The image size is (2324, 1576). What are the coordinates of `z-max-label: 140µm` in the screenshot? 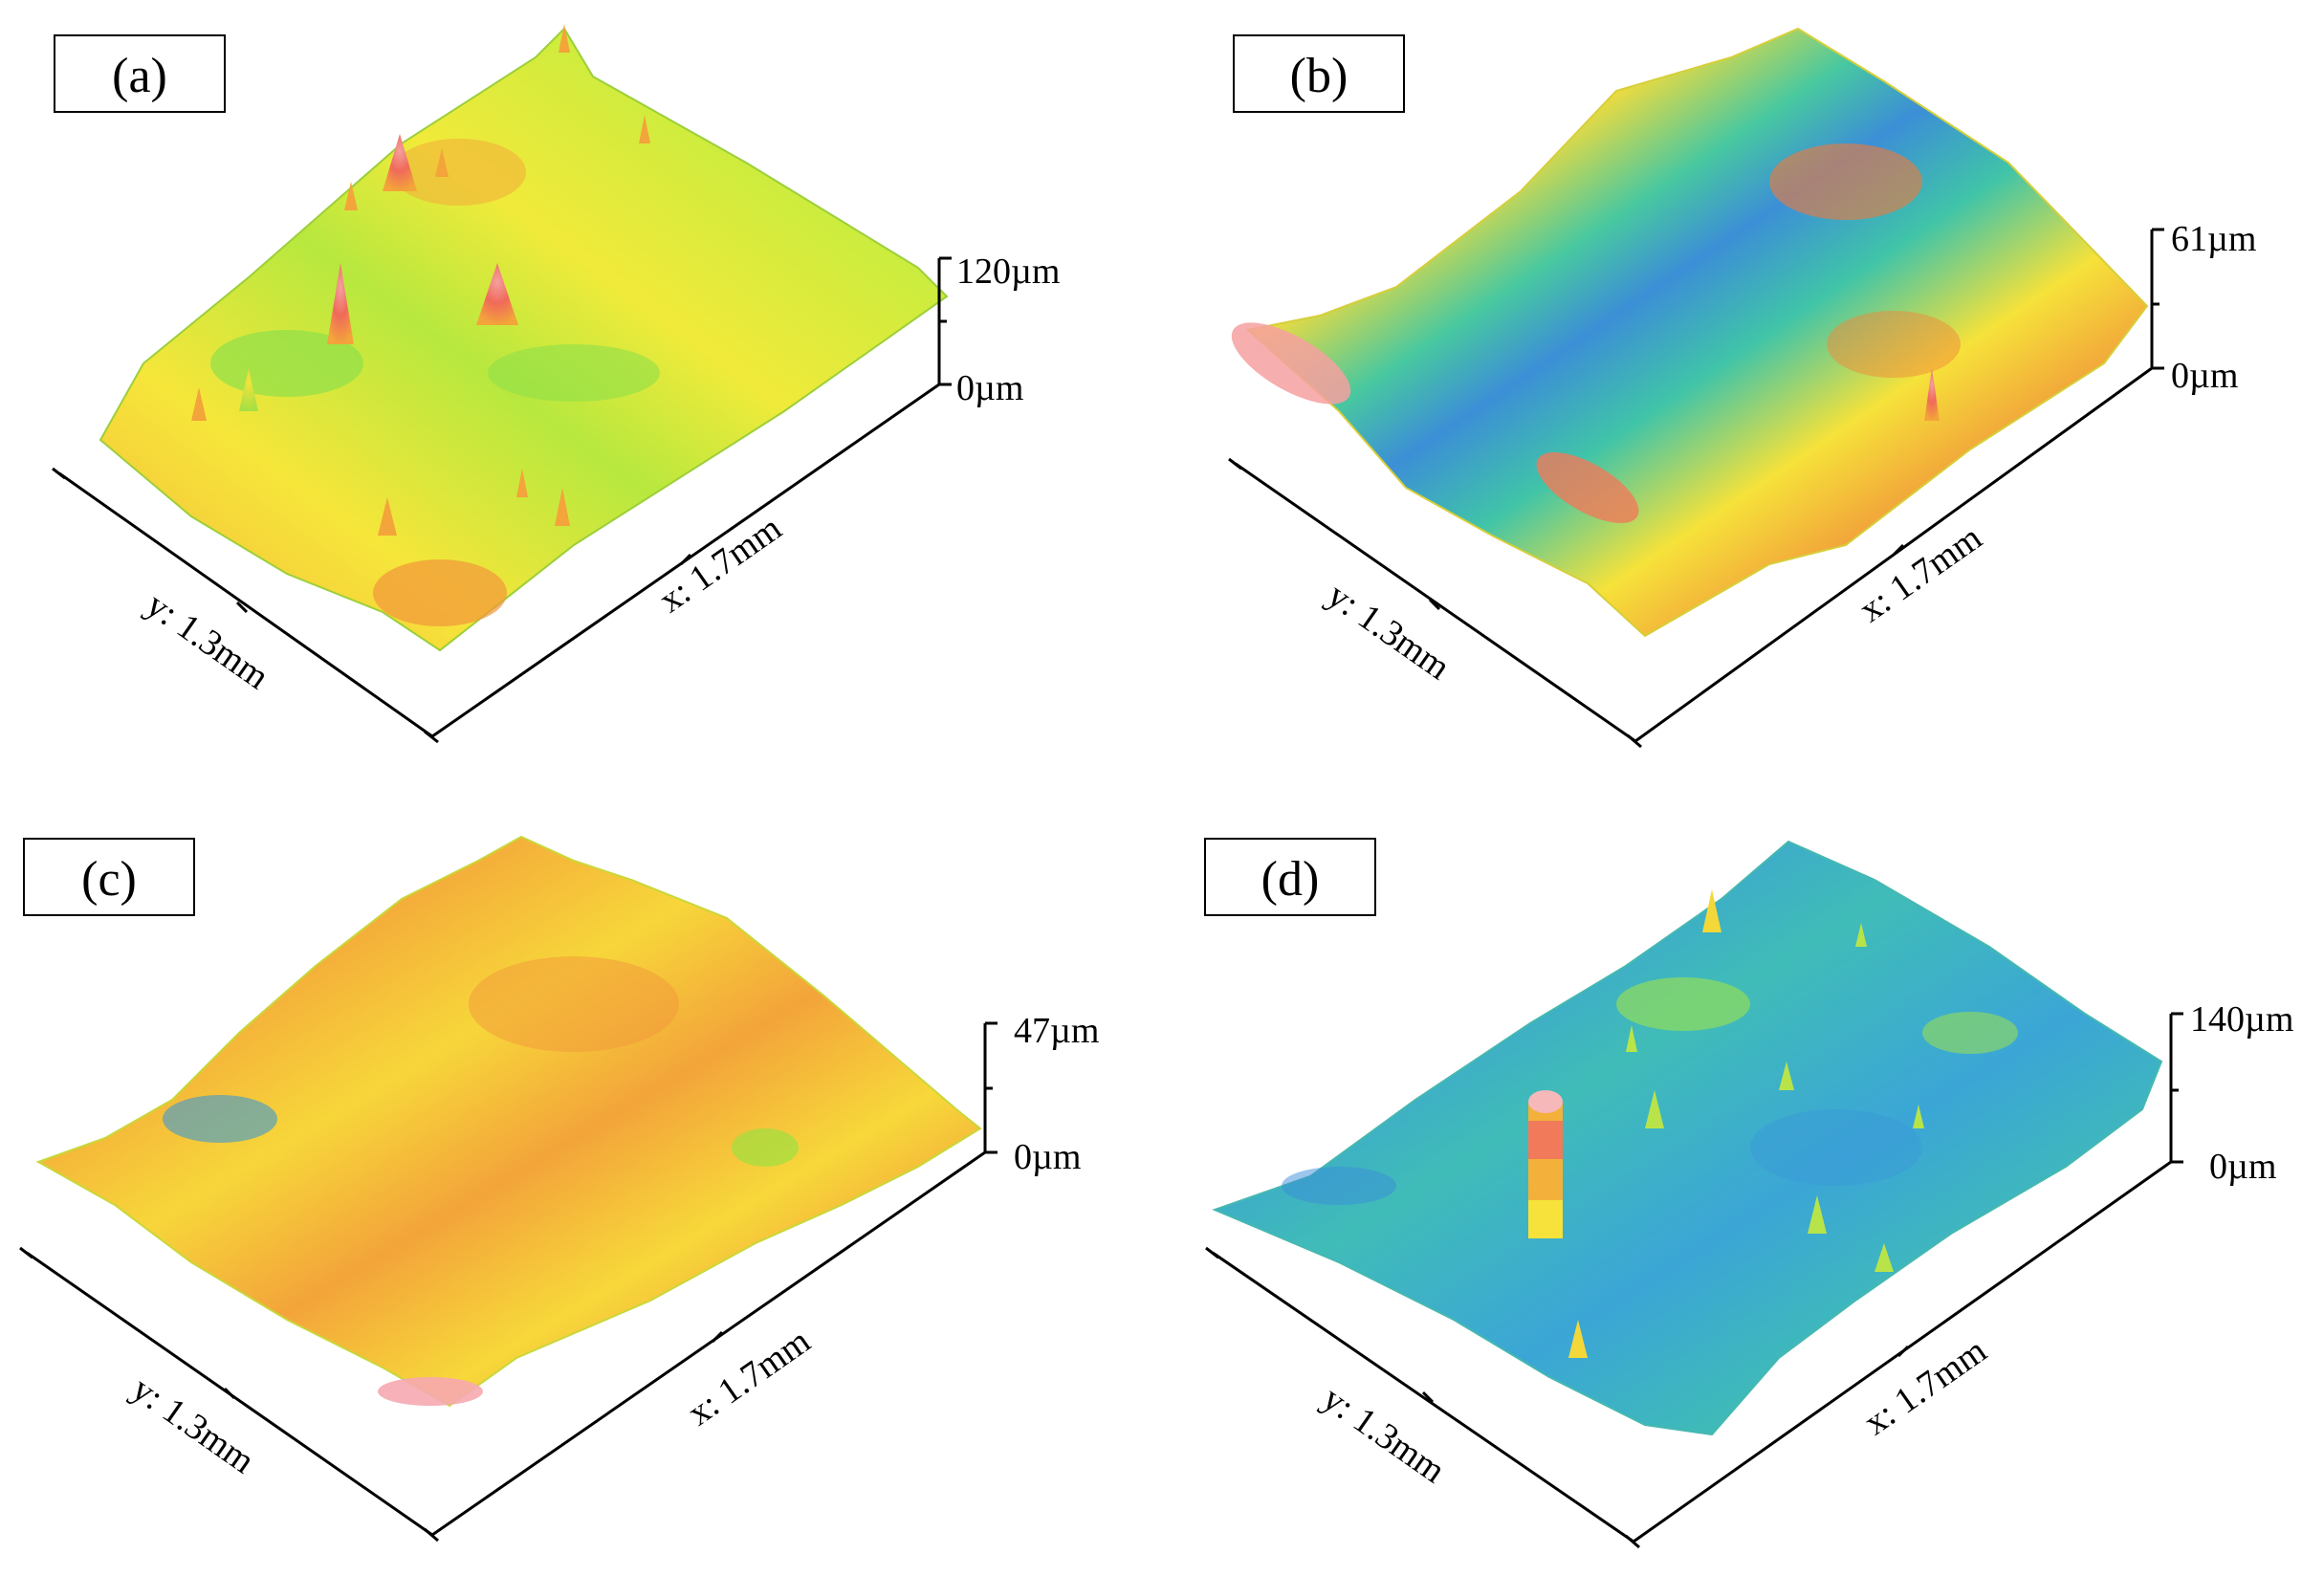 It's located at (2242, 1019).